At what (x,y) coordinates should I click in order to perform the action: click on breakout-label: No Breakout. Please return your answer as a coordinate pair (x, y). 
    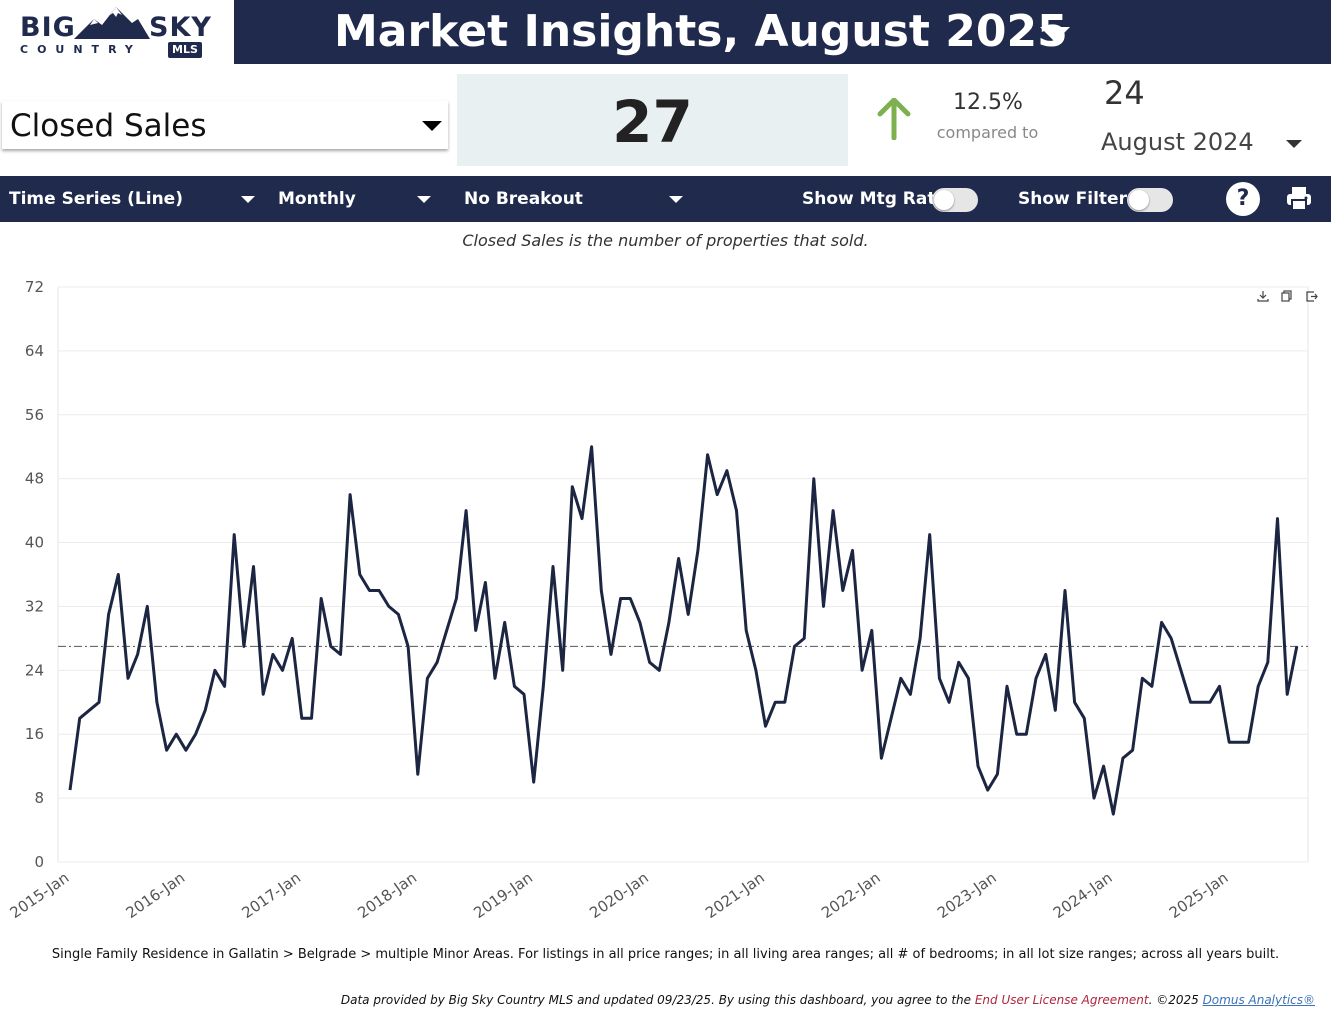
    Looking at the image, I should click on (523, 199).